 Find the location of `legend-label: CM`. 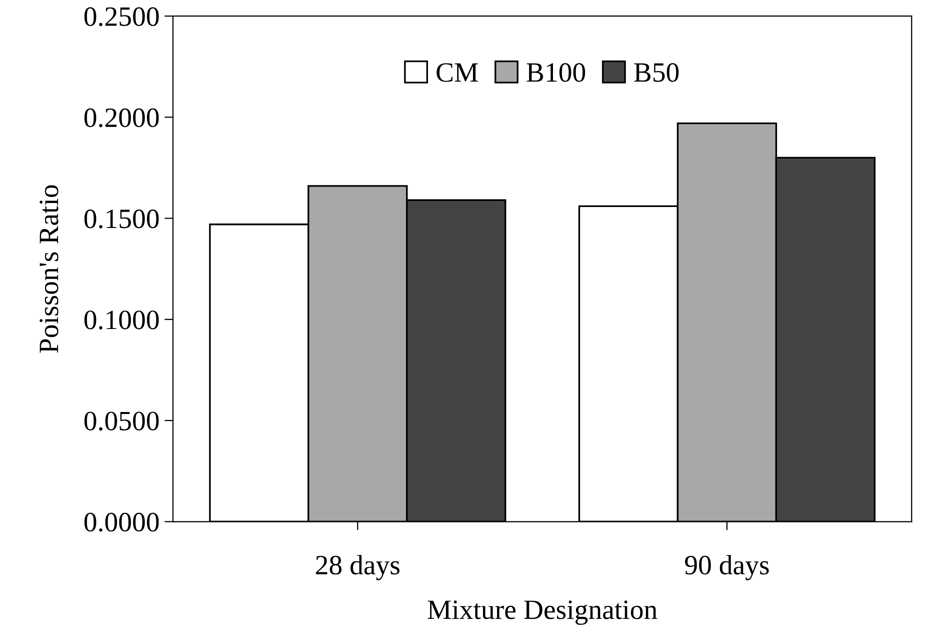

legend-label: CM is located at coordinates (457, 72).